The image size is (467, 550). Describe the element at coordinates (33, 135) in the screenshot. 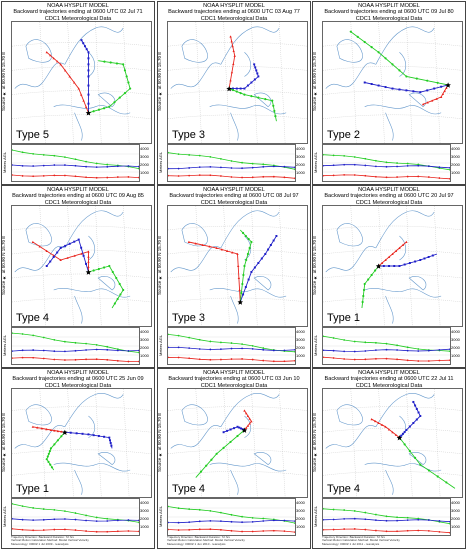

I see `trajectory-type-label: Type 5` at that location.